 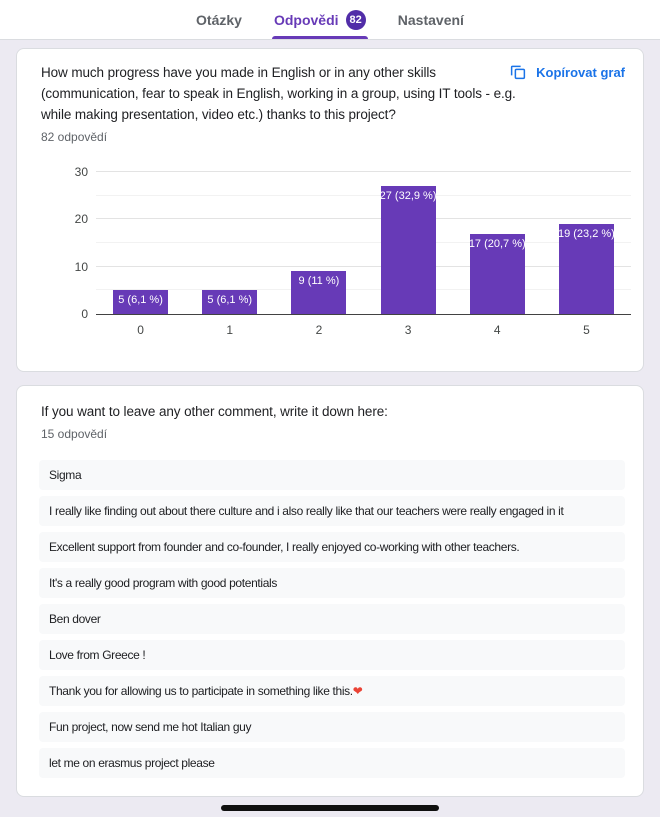 I want to click on home-indicator, so click(x=330, y=808).